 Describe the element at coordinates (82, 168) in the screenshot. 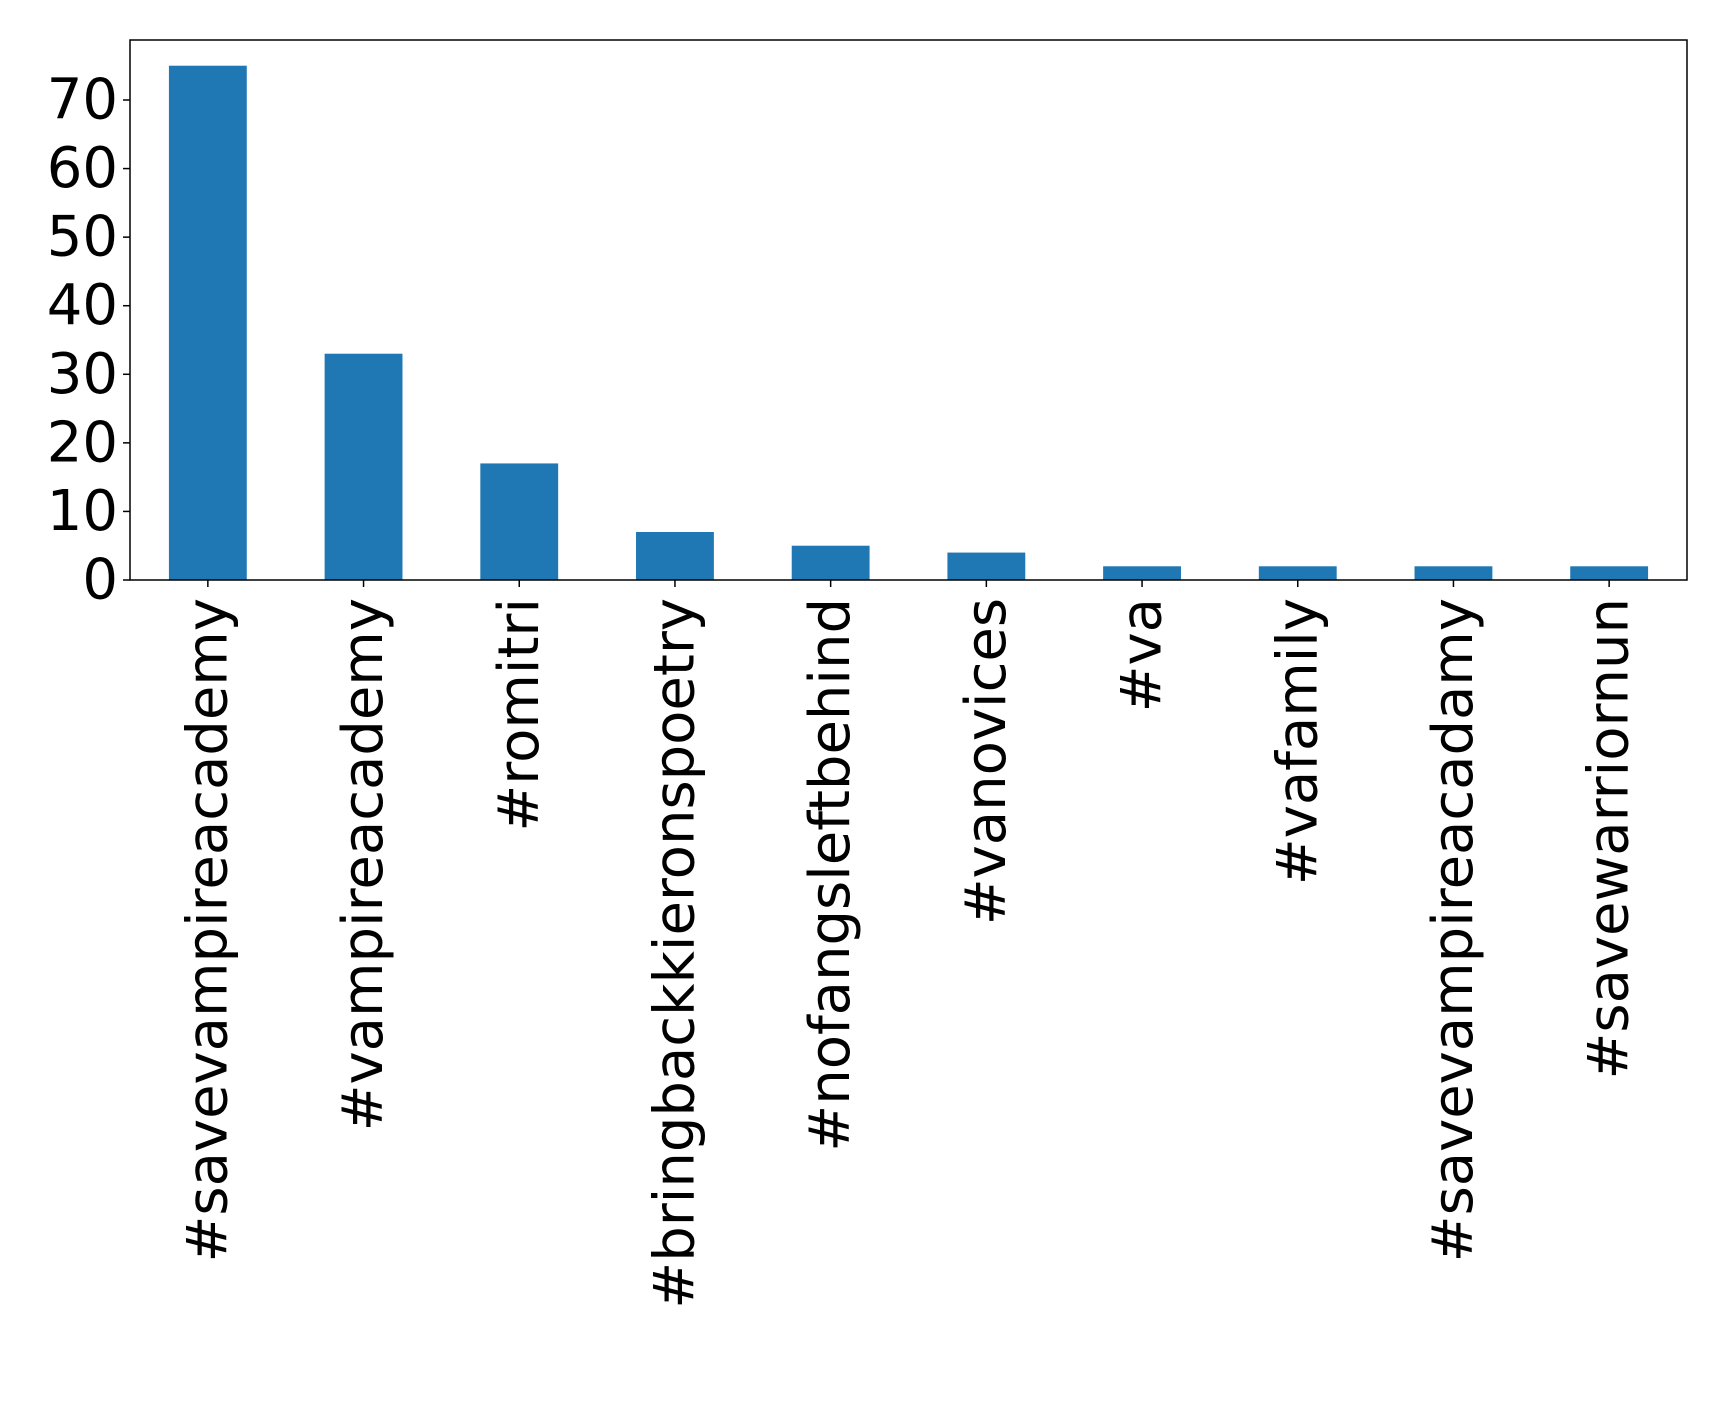

I see `y-tick-label: 60` at that location.